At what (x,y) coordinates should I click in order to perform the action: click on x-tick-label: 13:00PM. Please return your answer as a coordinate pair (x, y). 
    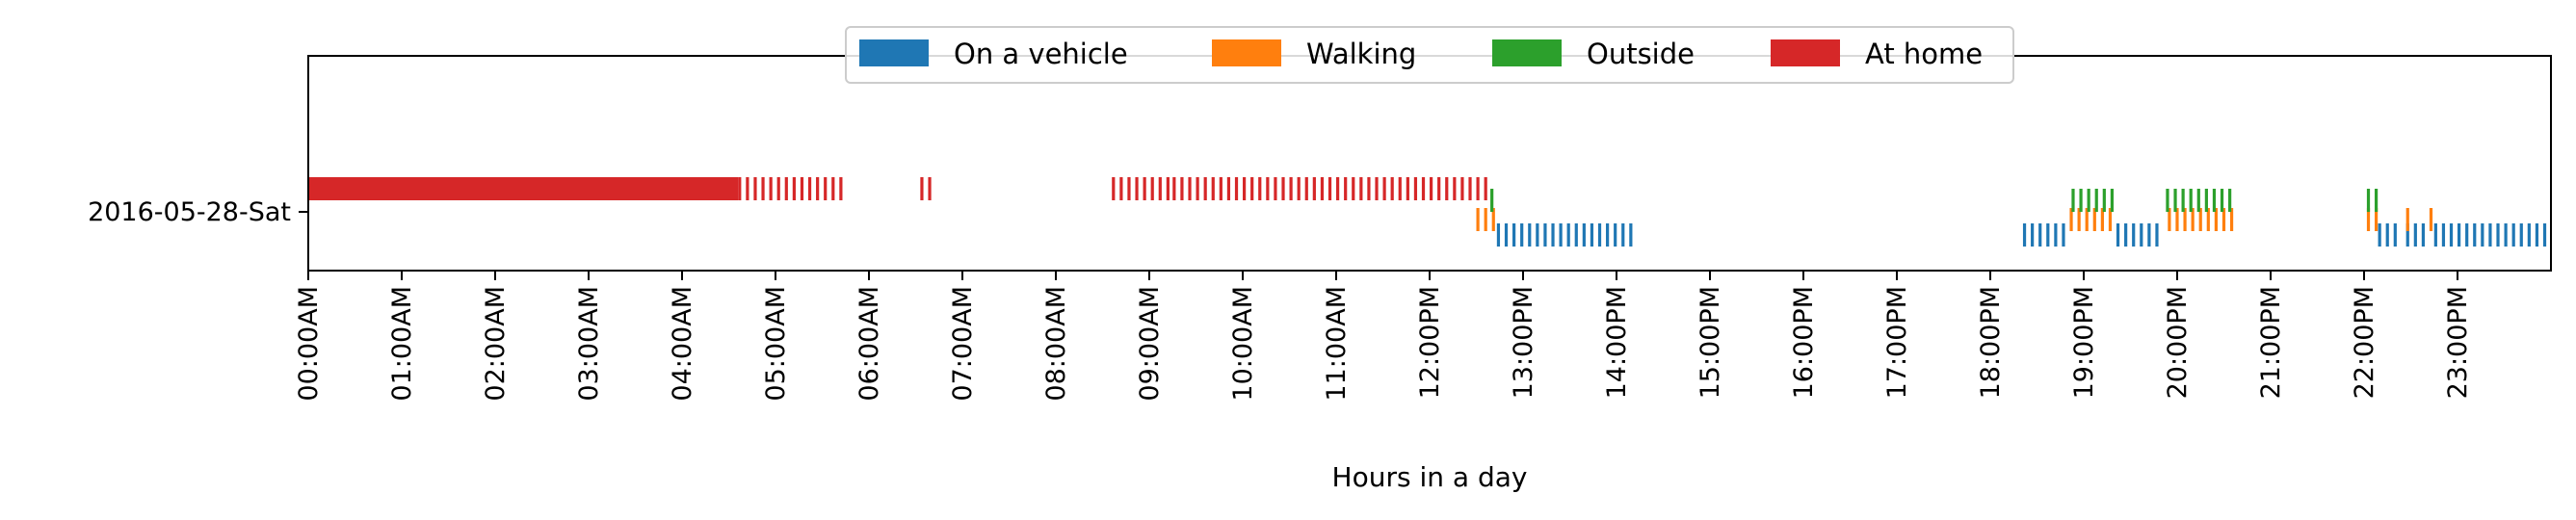
    Looking at the image, I should click on (1524, 342).